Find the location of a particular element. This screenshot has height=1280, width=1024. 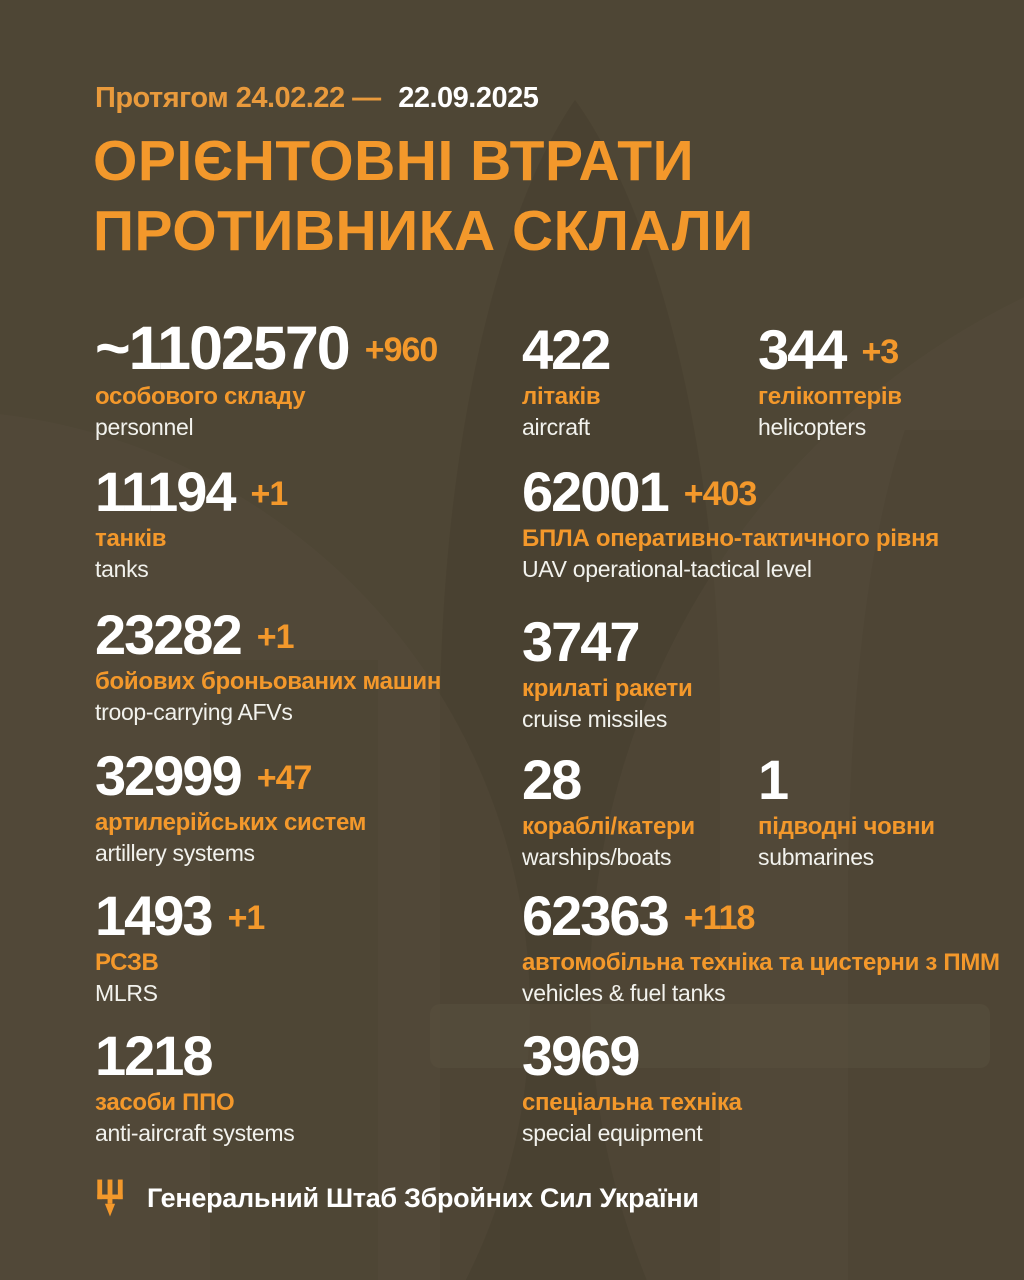

title-line2: ПРОТИВНИКА СКЛАЛИ is located at coordinates (423, 231).